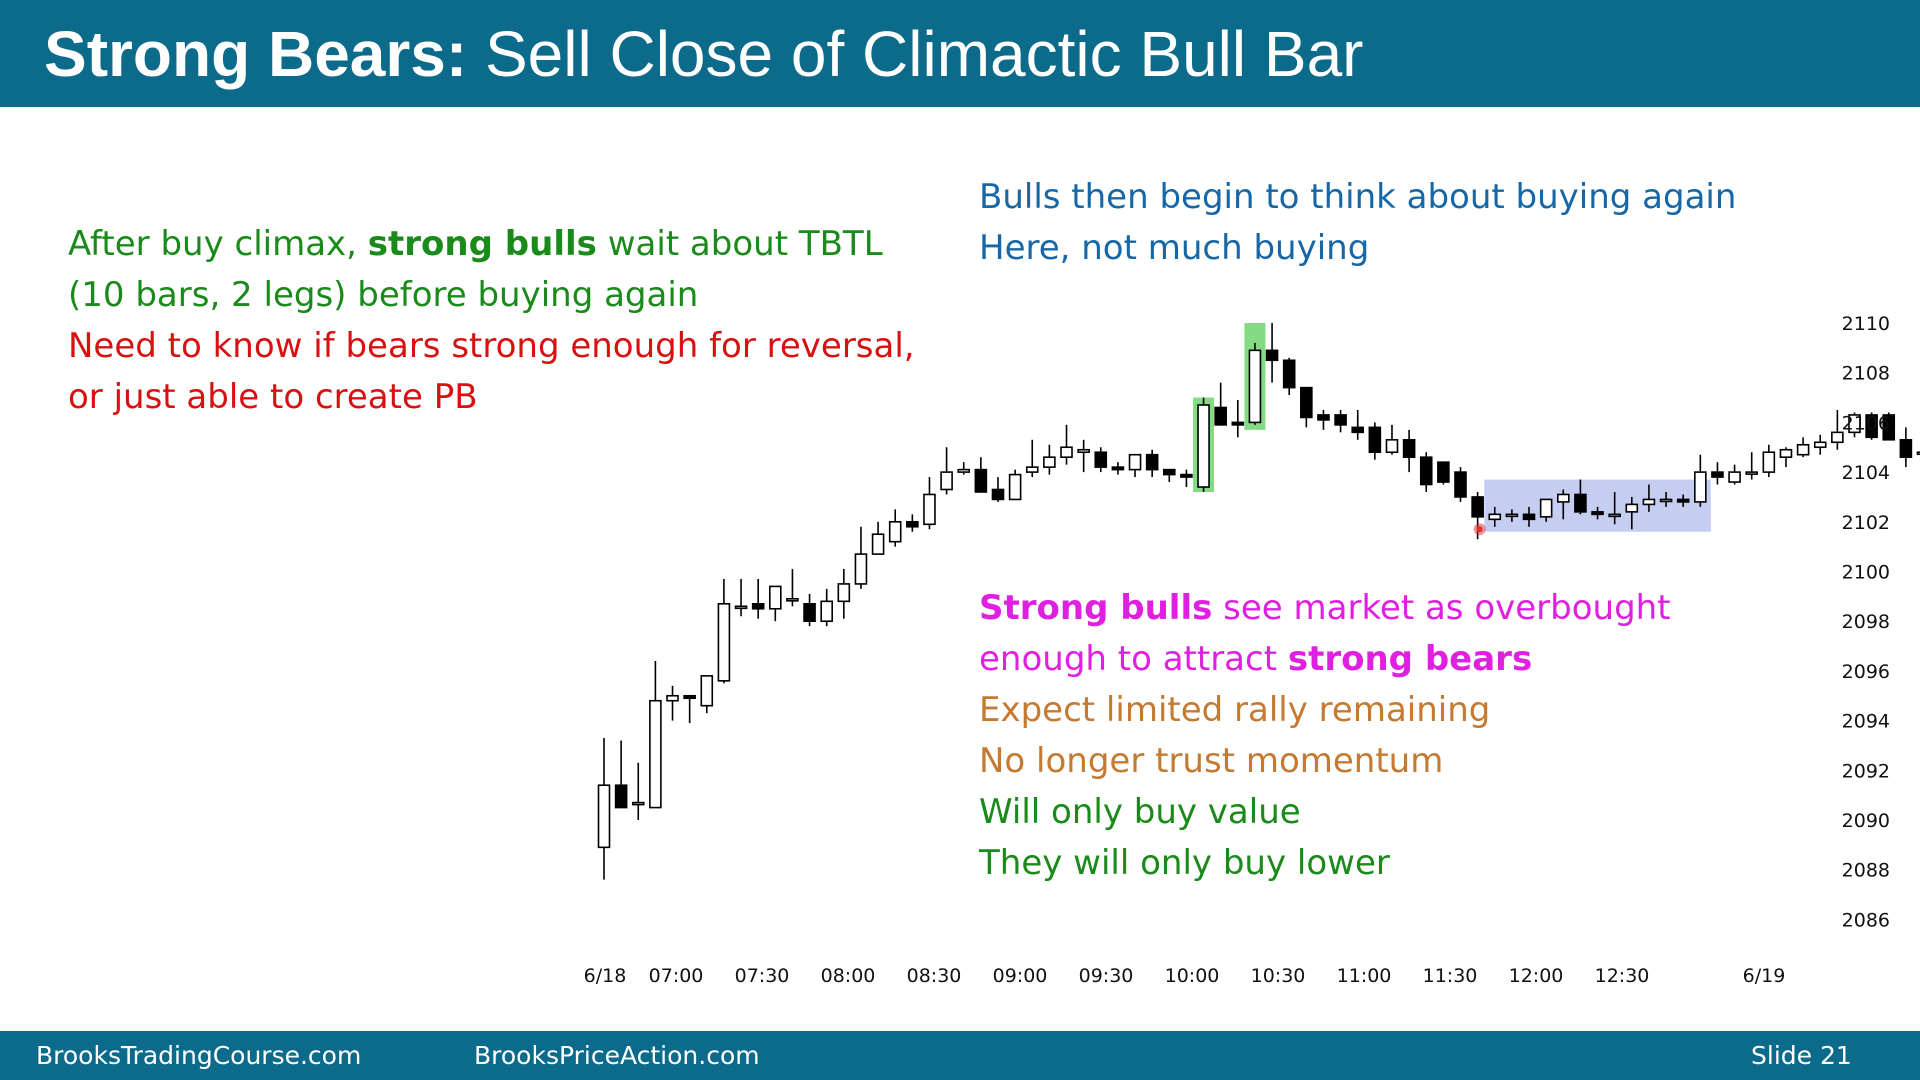 The width and height of the screenshot is (1920, 1080). I want to click on y-tick-label-9: 2092, so click(1866, 771).